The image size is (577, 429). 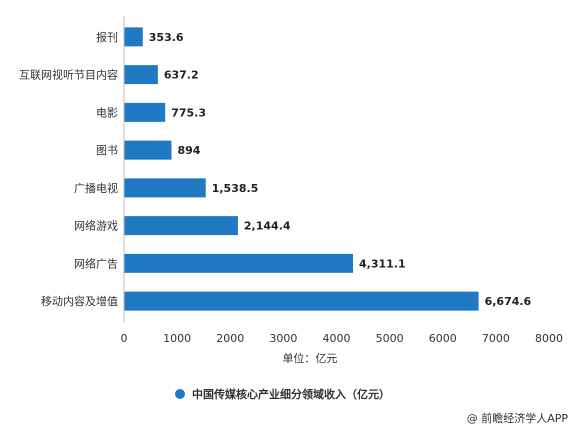 What do you see at coordinates (309, 358) in the screenshot?
I see `x-axis-title: 单位：亿元` at bounding box center [309, 358].